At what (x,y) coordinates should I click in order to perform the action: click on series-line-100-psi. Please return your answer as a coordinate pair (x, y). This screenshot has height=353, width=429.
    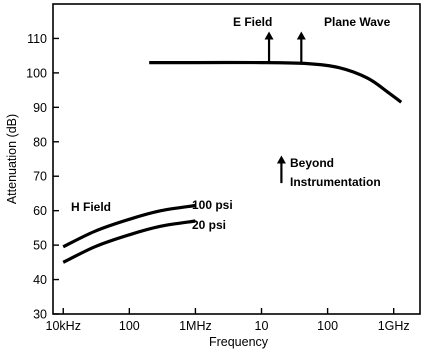
    Looking at the image, I should click on (129, 226).